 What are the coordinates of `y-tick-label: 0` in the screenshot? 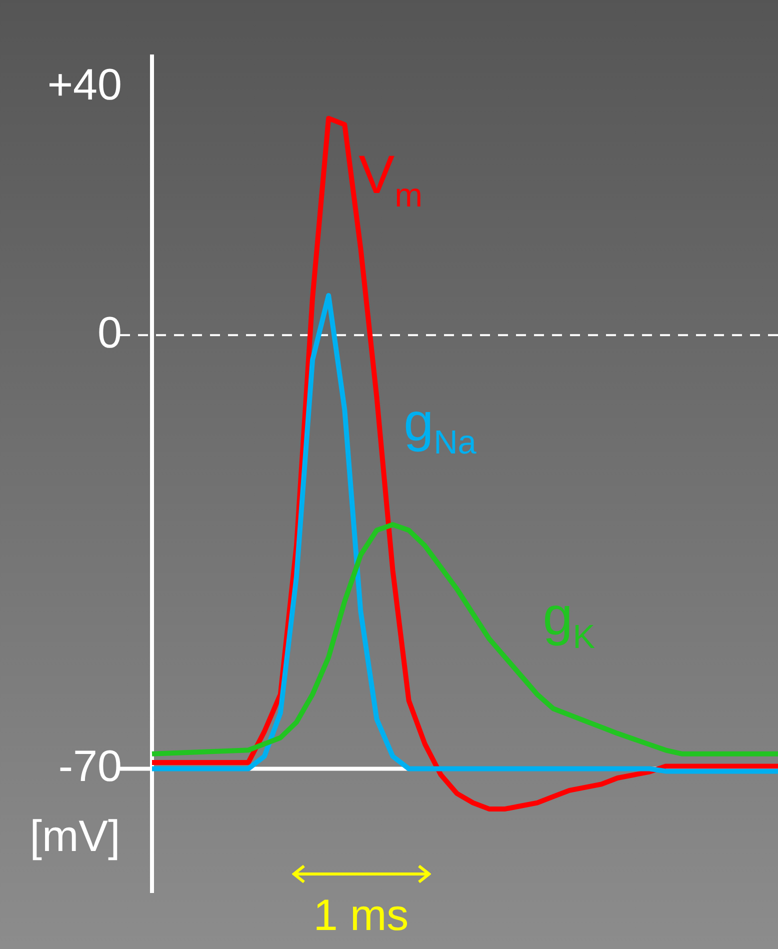 It's located at (110, 333).